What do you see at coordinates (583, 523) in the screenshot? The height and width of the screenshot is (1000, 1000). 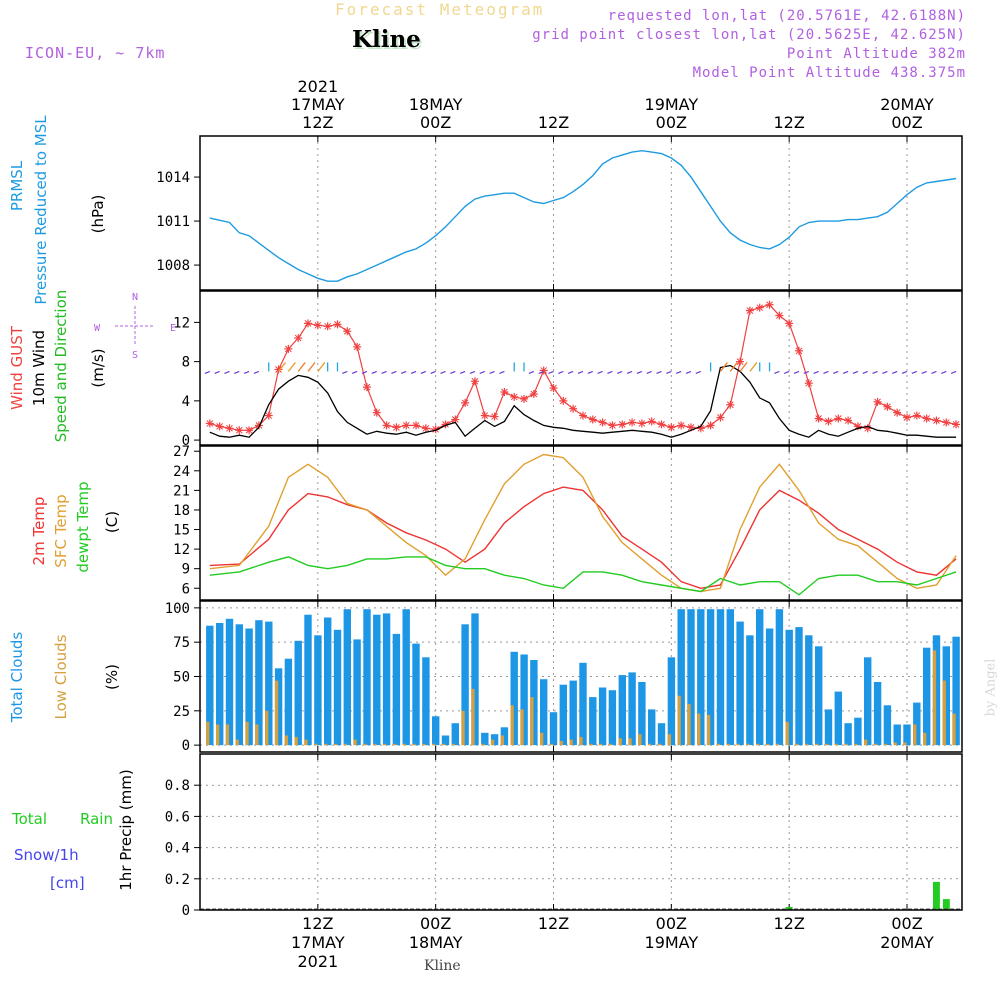 I see `sfc-temp-line` at bounding box center [583, 523].